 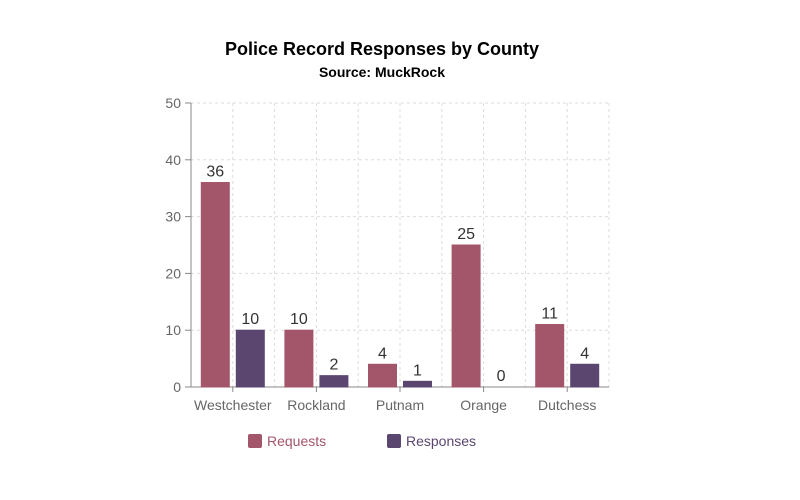 What do you see at coordinates (233, 405) in the screenshot?
I see `x-tick-label-westchester: Westchester` at bounding box center [233, 405].